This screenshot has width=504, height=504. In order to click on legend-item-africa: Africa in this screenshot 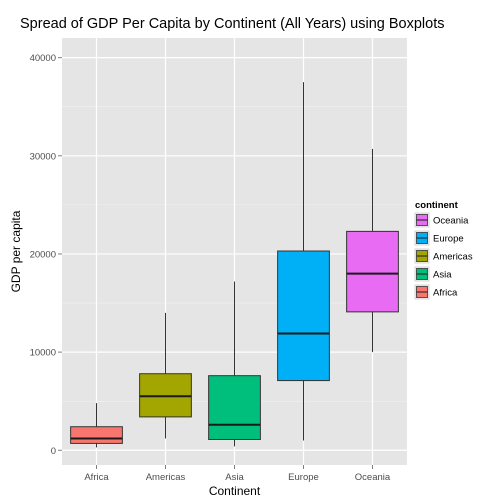, I will do `click(436, 292)`.